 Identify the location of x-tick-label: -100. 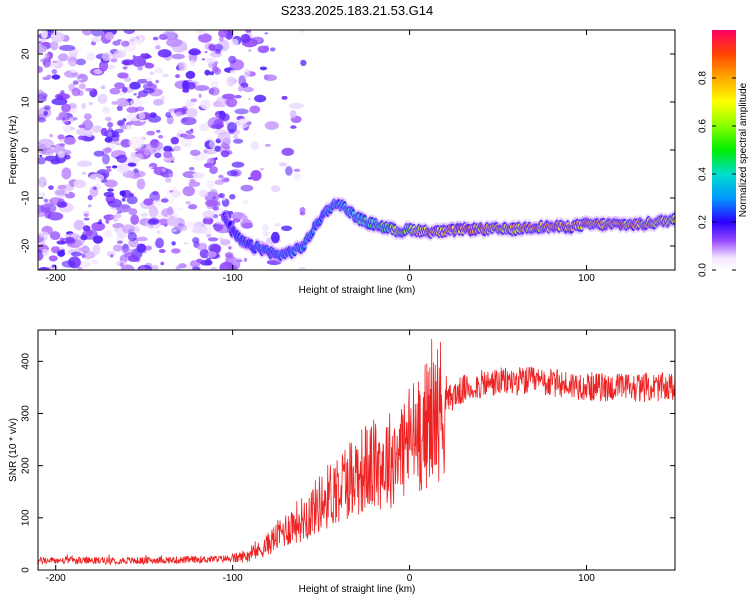
(233, 578).